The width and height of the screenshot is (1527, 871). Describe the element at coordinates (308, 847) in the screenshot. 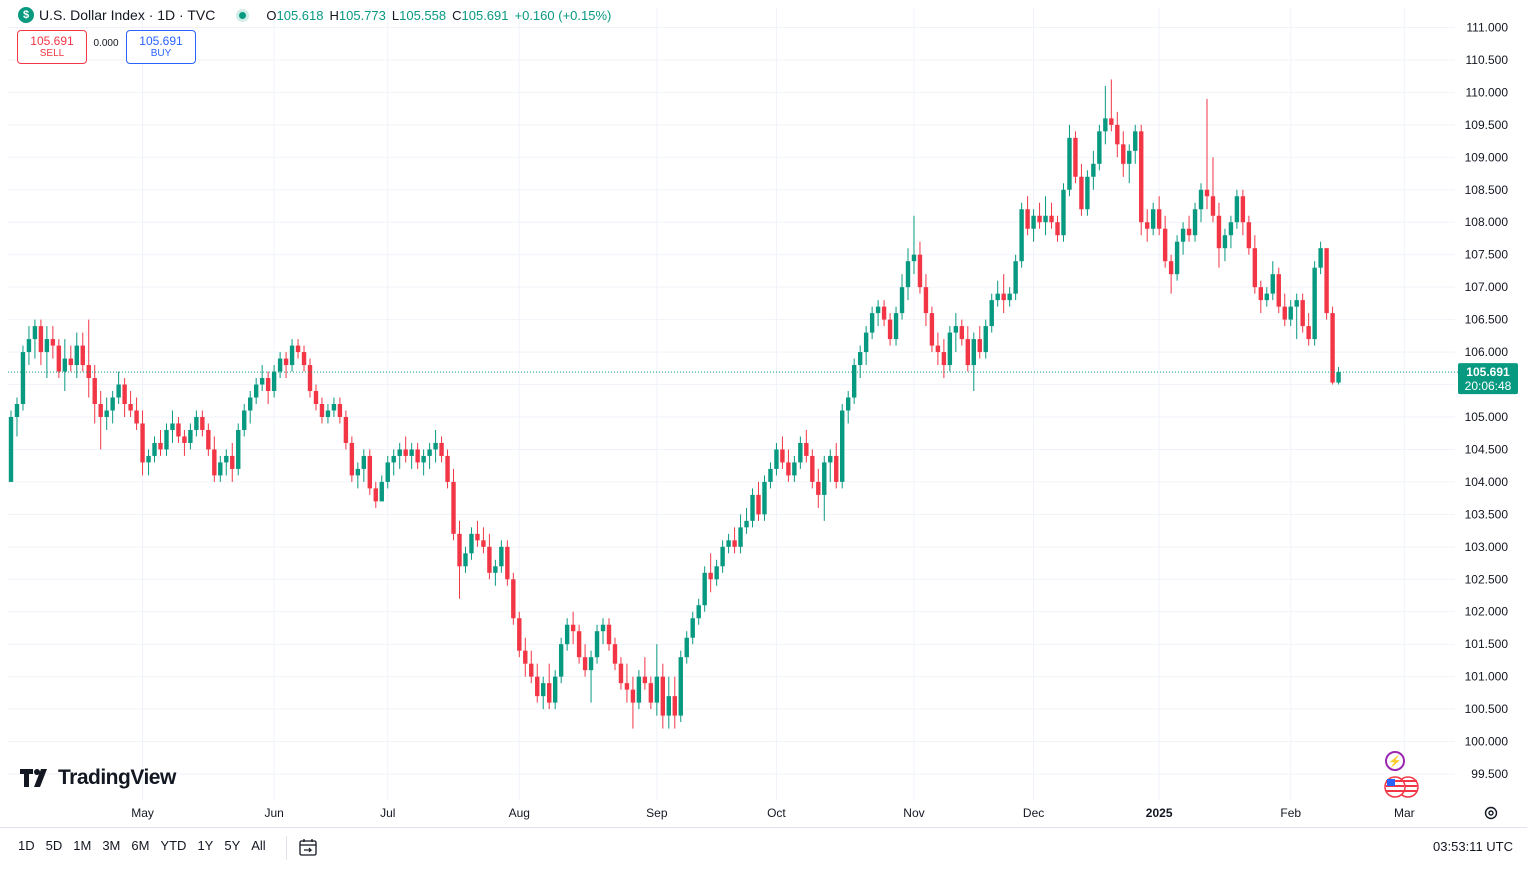

I see `calendar-icon` at that location.